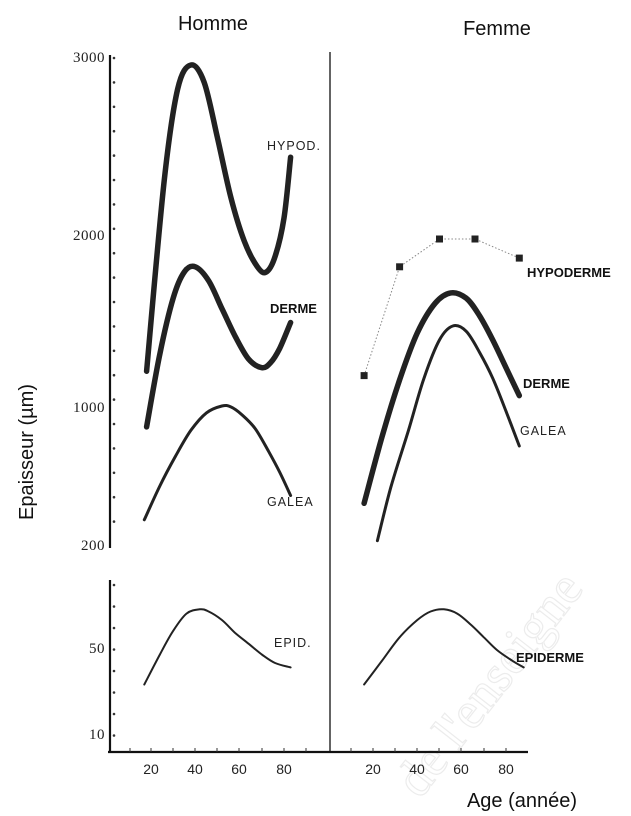  What do you see at coordinates (218, 218) in the screenshot?
I see `series-homme-hypod` at bounding box center [218, 218].